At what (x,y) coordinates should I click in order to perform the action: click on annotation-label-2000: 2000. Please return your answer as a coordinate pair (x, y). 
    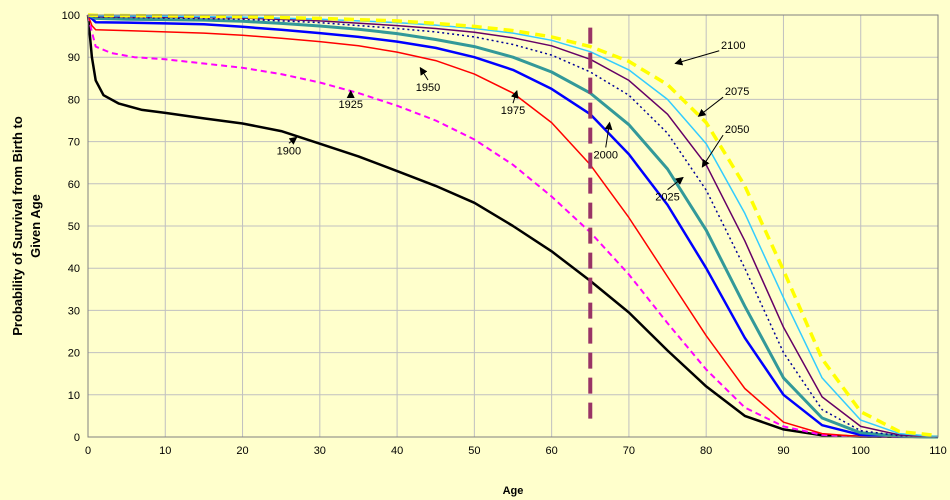
    Looking at the image, I should click on (605, 155).